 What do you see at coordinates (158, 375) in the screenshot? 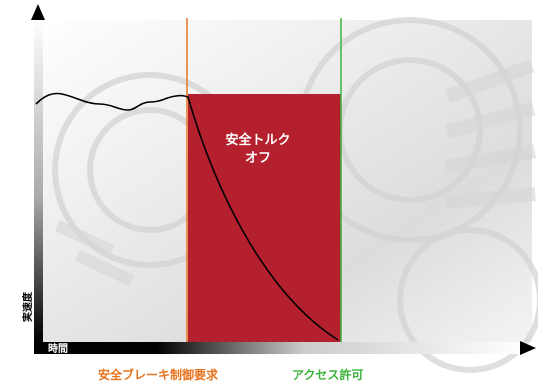
I see `brake-request-caption: 安全ブレーキ制御要求` at bounding box center [158, 375].